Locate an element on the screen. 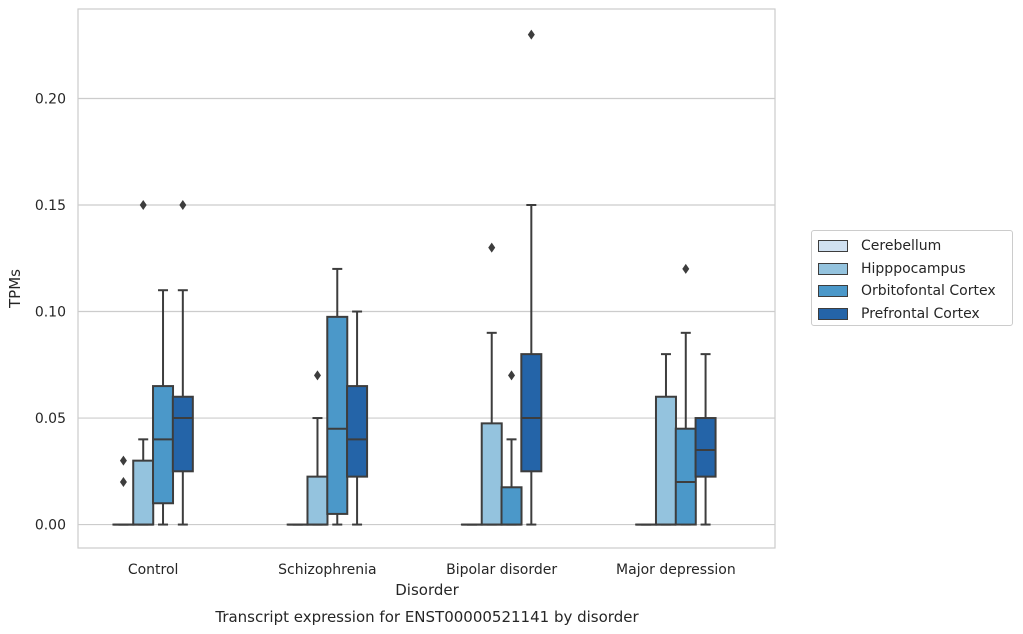 The width and height of the screenshot is (1023, 634). y-tick-label: 0.15 is located at coordinates (50, 206).